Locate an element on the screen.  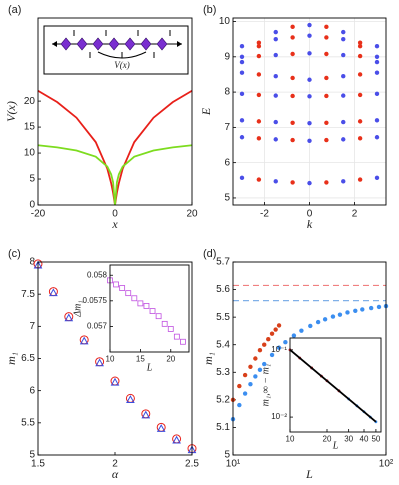
diagram-frame is located at coordinates (116, 50).